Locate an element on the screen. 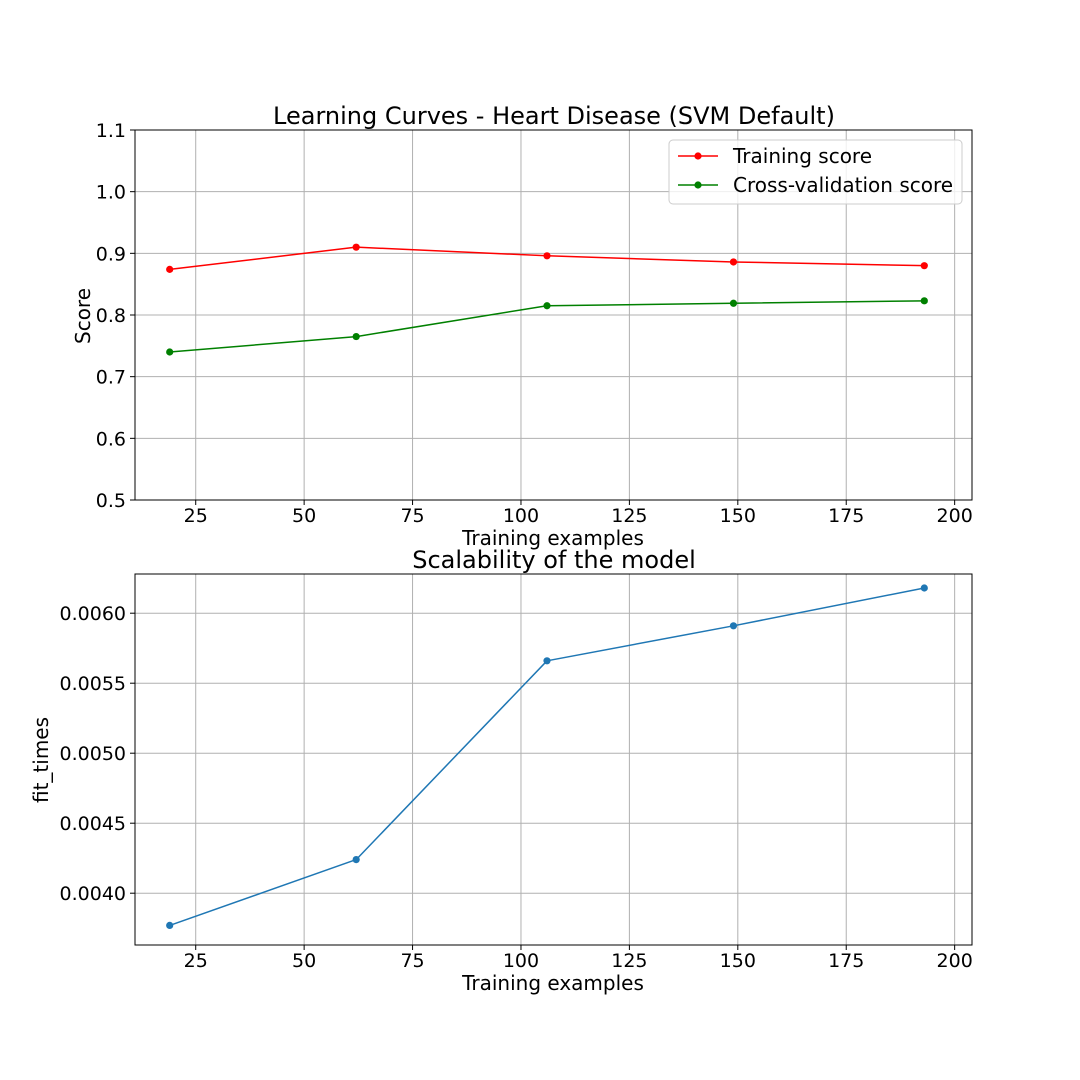 The image size is (1080, 1080). y-axis-label: fit_times is located at coordinates (41, 760).